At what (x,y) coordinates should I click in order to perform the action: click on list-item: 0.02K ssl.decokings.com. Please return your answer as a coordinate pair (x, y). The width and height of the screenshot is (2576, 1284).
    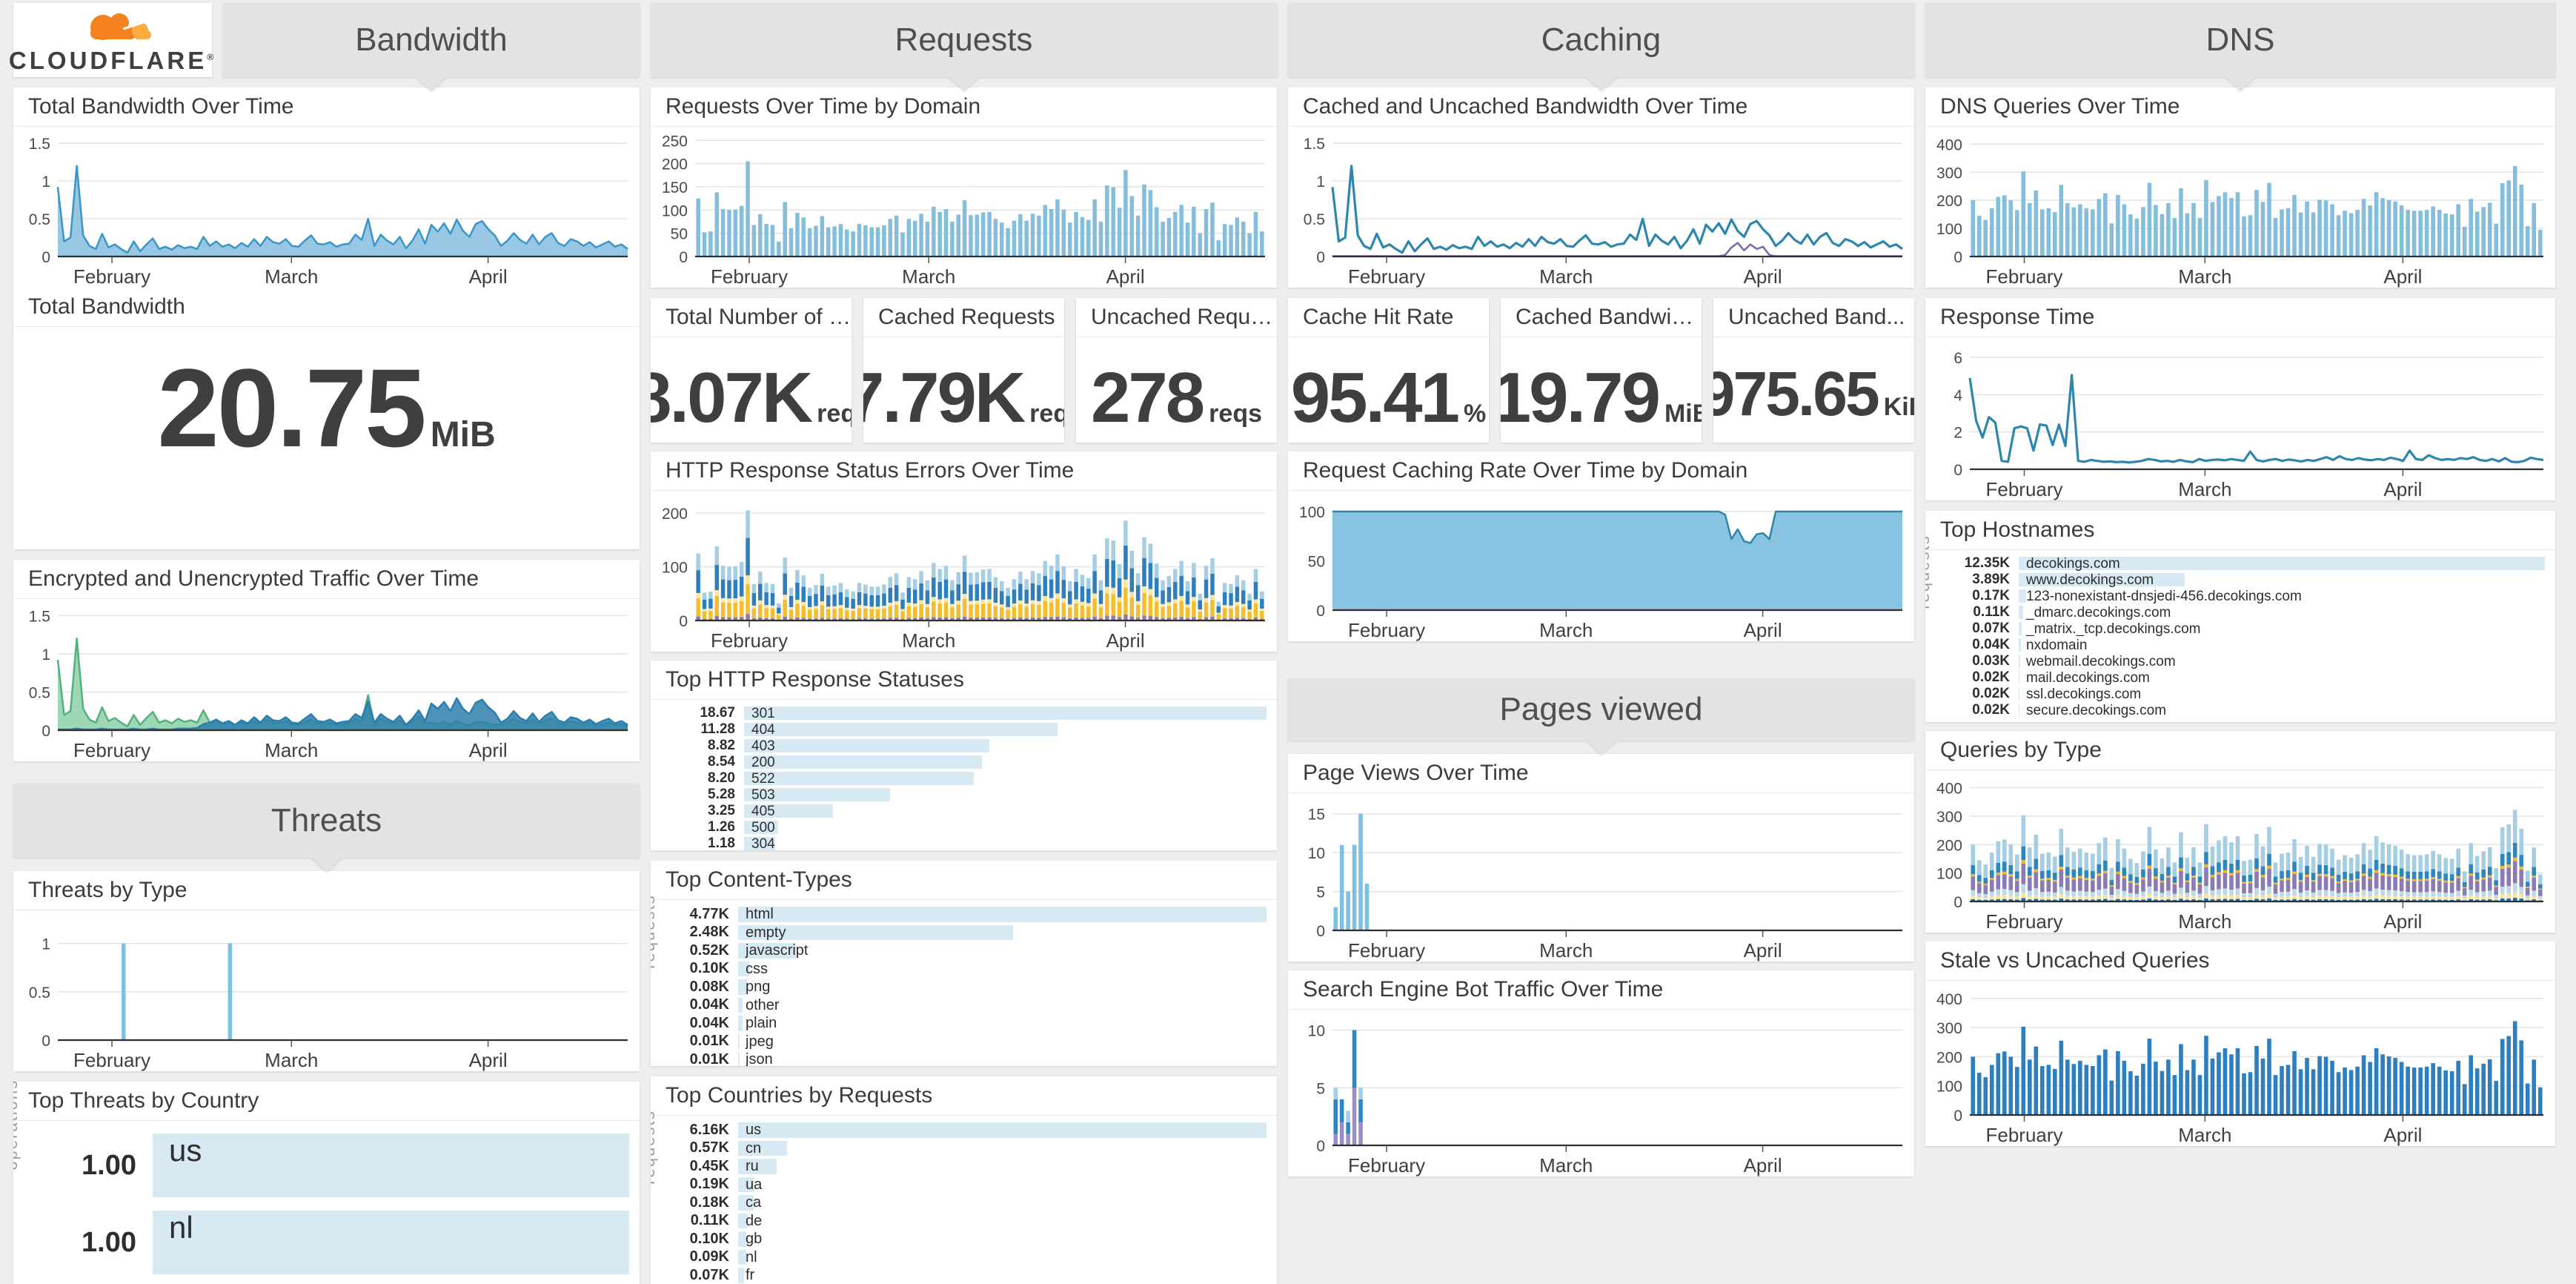
    Looking at the image, I should click on (2239, 694).